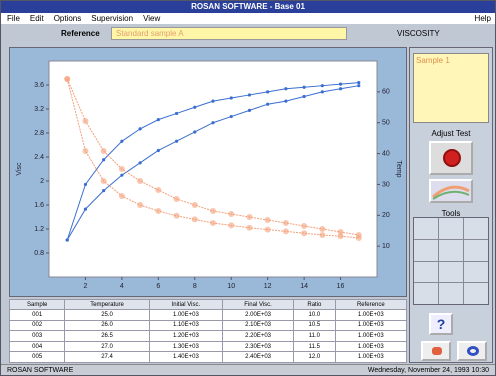  What do you see at coordinates (258, 336) in the screenshot?
I see `table-cell: 2.20E+03` at bounding box center [258, 336].